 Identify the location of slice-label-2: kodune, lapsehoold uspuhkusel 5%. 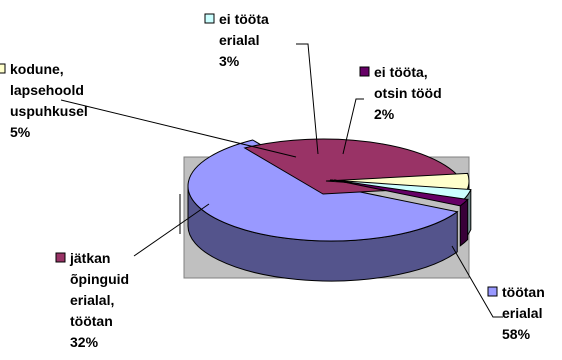
(44, 100).